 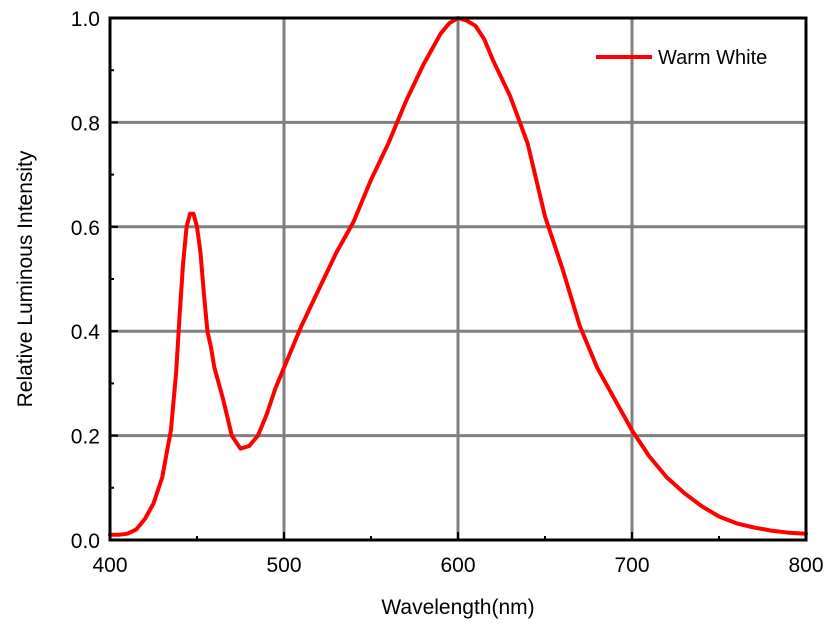 What do you see at coordinates (25, 278) in the screenshot?
I see `y-axis-title: Relative Luminous Intensity` at bounding box center [25, 278].